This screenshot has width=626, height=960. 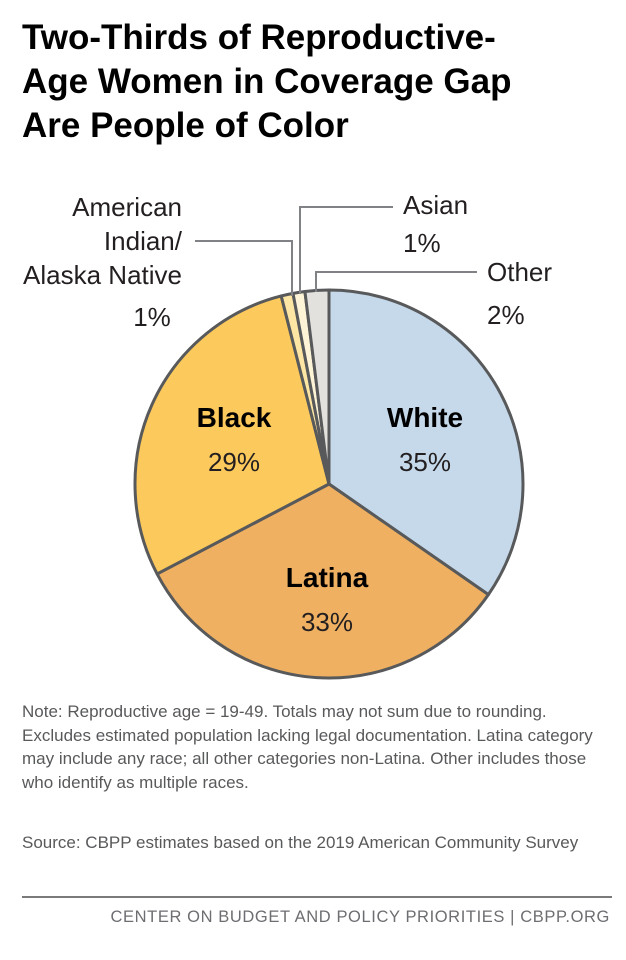 I want to click on aian-value: 1%, so click(x=152, y=317).